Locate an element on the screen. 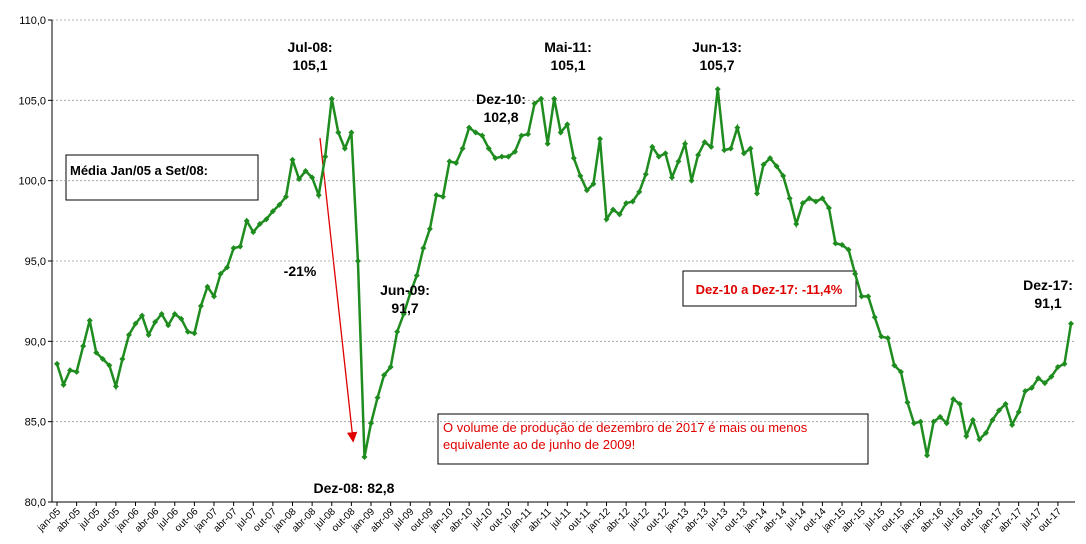  box is located at coordinates (653, 439).